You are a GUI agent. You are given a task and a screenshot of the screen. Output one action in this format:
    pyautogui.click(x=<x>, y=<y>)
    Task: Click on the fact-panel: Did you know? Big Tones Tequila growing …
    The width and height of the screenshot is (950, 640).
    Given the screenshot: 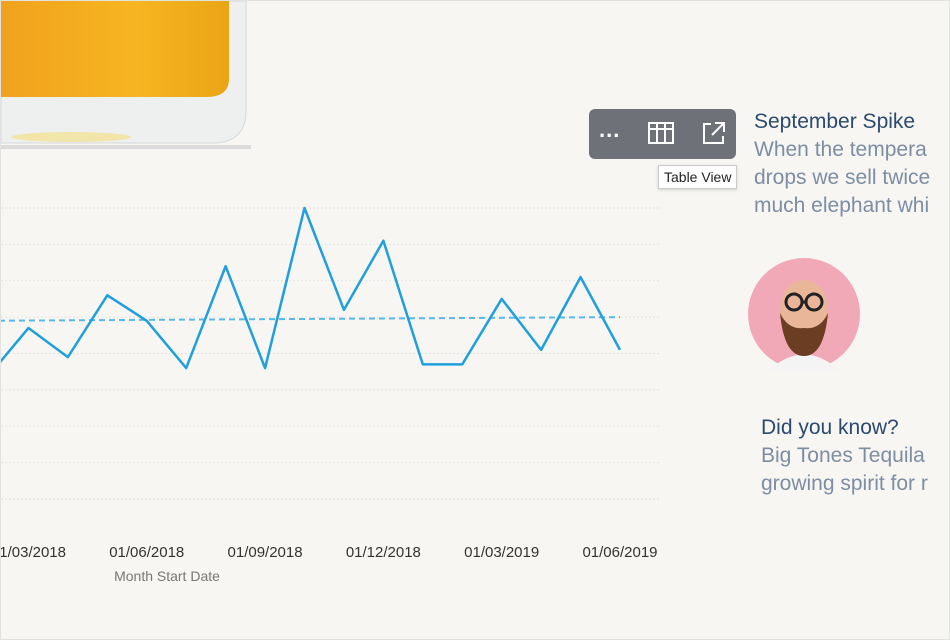 What is the action you would take?
    pyautogui.click(x=844, y=456)
    